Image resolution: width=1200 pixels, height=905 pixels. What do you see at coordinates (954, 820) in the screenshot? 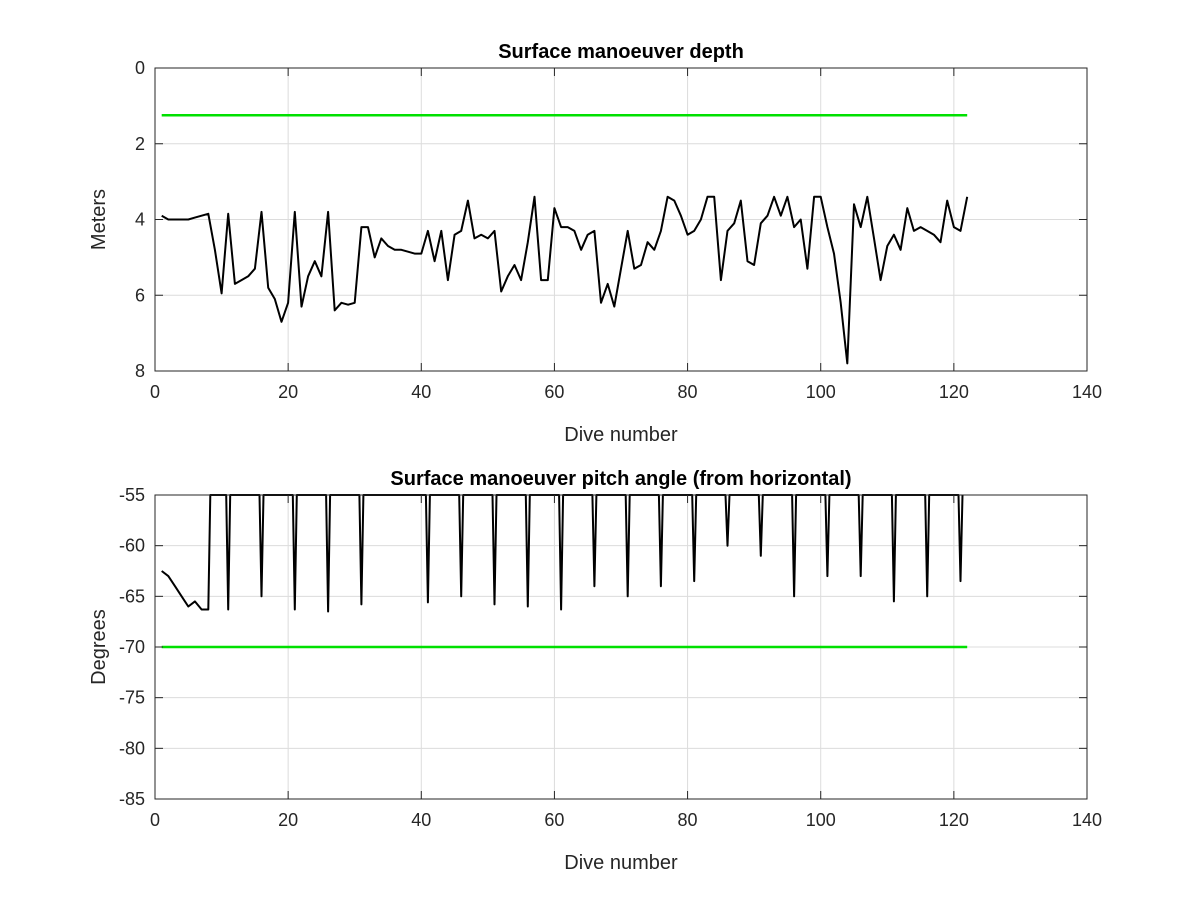
I see `pitch-x-tick-label: 120` at bounding box center [954, 820].